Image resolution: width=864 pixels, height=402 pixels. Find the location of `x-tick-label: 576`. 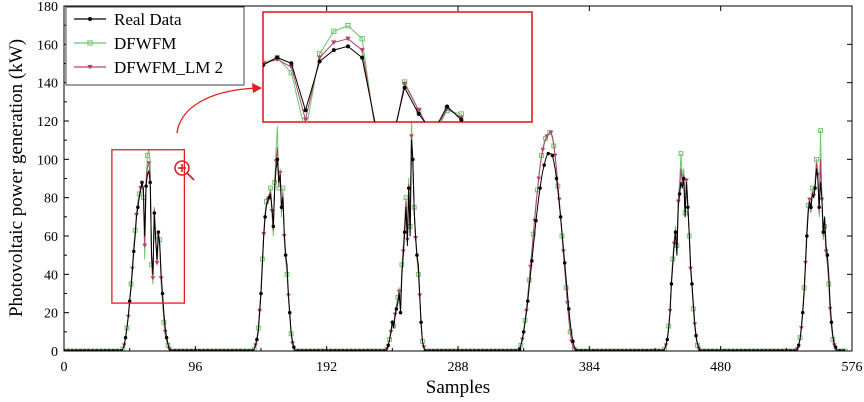

x-tick-label: 576 is located at coordinates (852, 367).